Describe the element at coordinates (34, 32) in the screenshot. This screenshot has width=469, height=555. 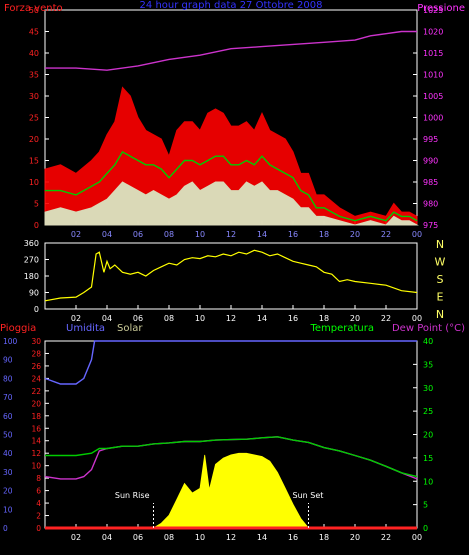
I see `left-tick-label: 45` at that location.